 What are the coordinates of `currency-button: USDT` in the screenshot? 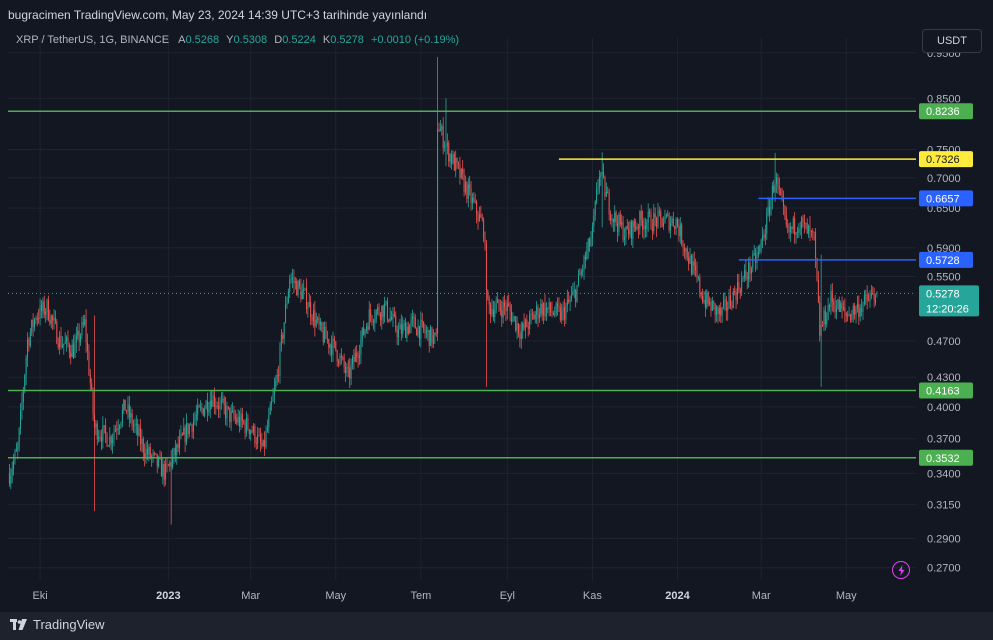 It's located at (952, 41).